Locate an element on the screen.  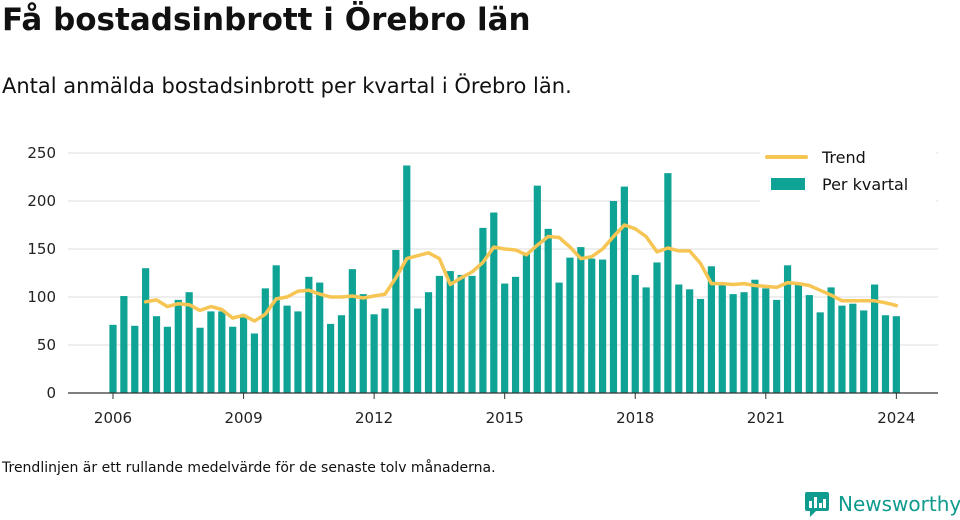
legend-bar-label: Per kvartal is located at coordinates (865, 184).